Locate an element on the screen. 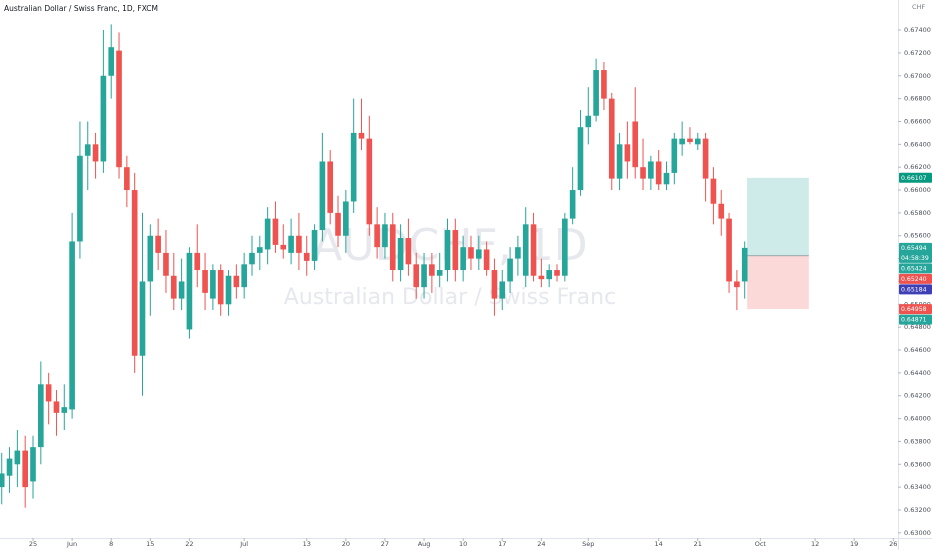 This screenshot has width=932, height=550. x-tick-label: Aug is located at coordinates (424, 544).